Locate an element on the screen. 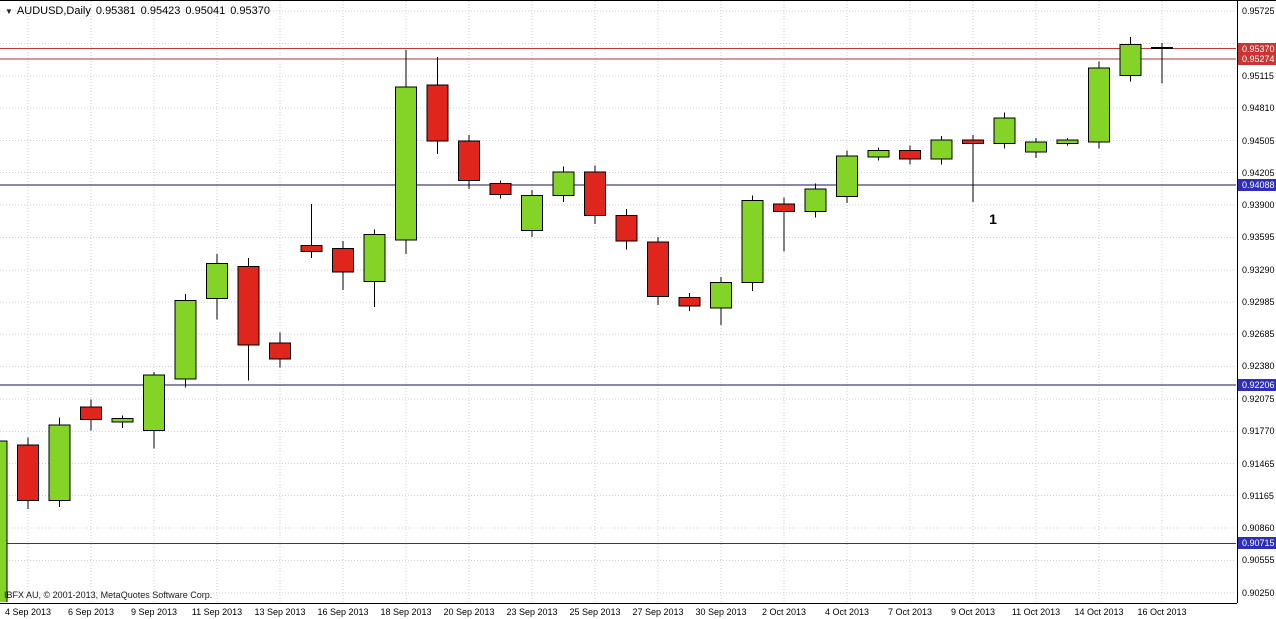 The image size is (1276, 619). price-badge: 0.95370 is located at coordinates (1257, 48).